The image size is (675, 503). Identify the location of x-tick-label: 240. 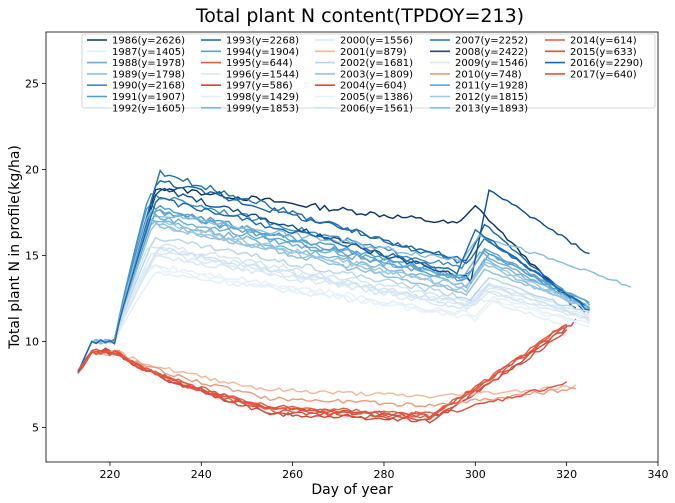
(201, 474).